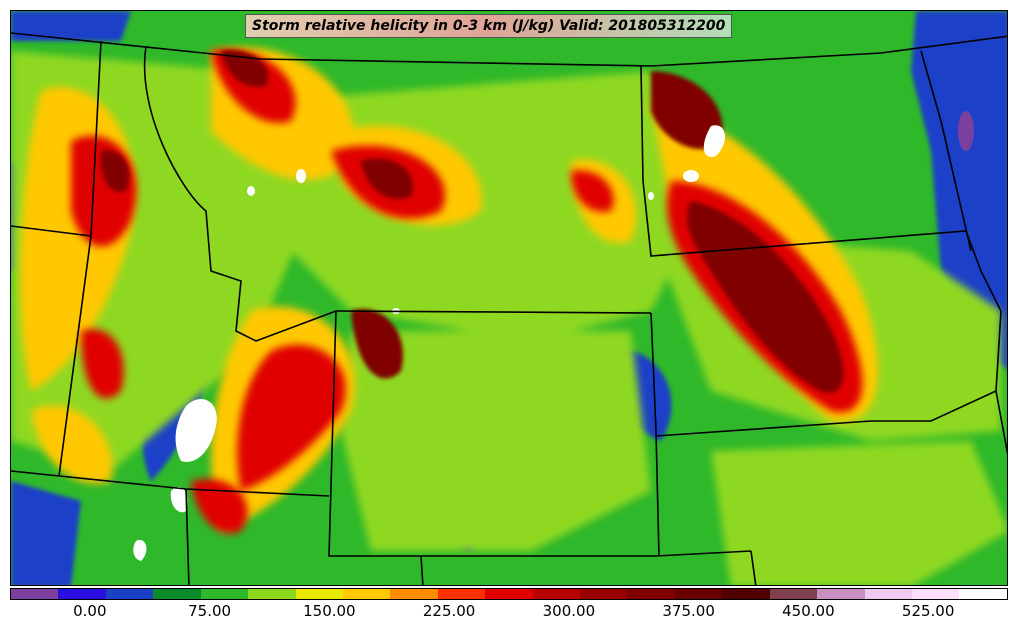  What do you see at coordinates (449, 611) in the screenshot?
I see `colorbar-tick-label: 225.00` at bounding box center [449, 611].